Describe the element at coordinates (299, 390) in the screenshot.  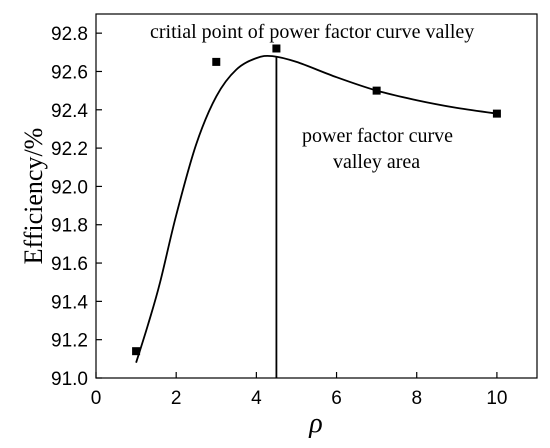
I see `x-ticks: 0 2 4 6 8 10` at that location.